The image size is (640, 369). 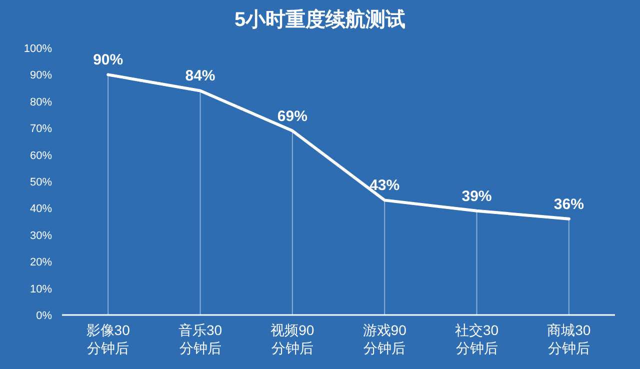 I want to click on y-tick-label: 20%, so click(x=41, y=262).